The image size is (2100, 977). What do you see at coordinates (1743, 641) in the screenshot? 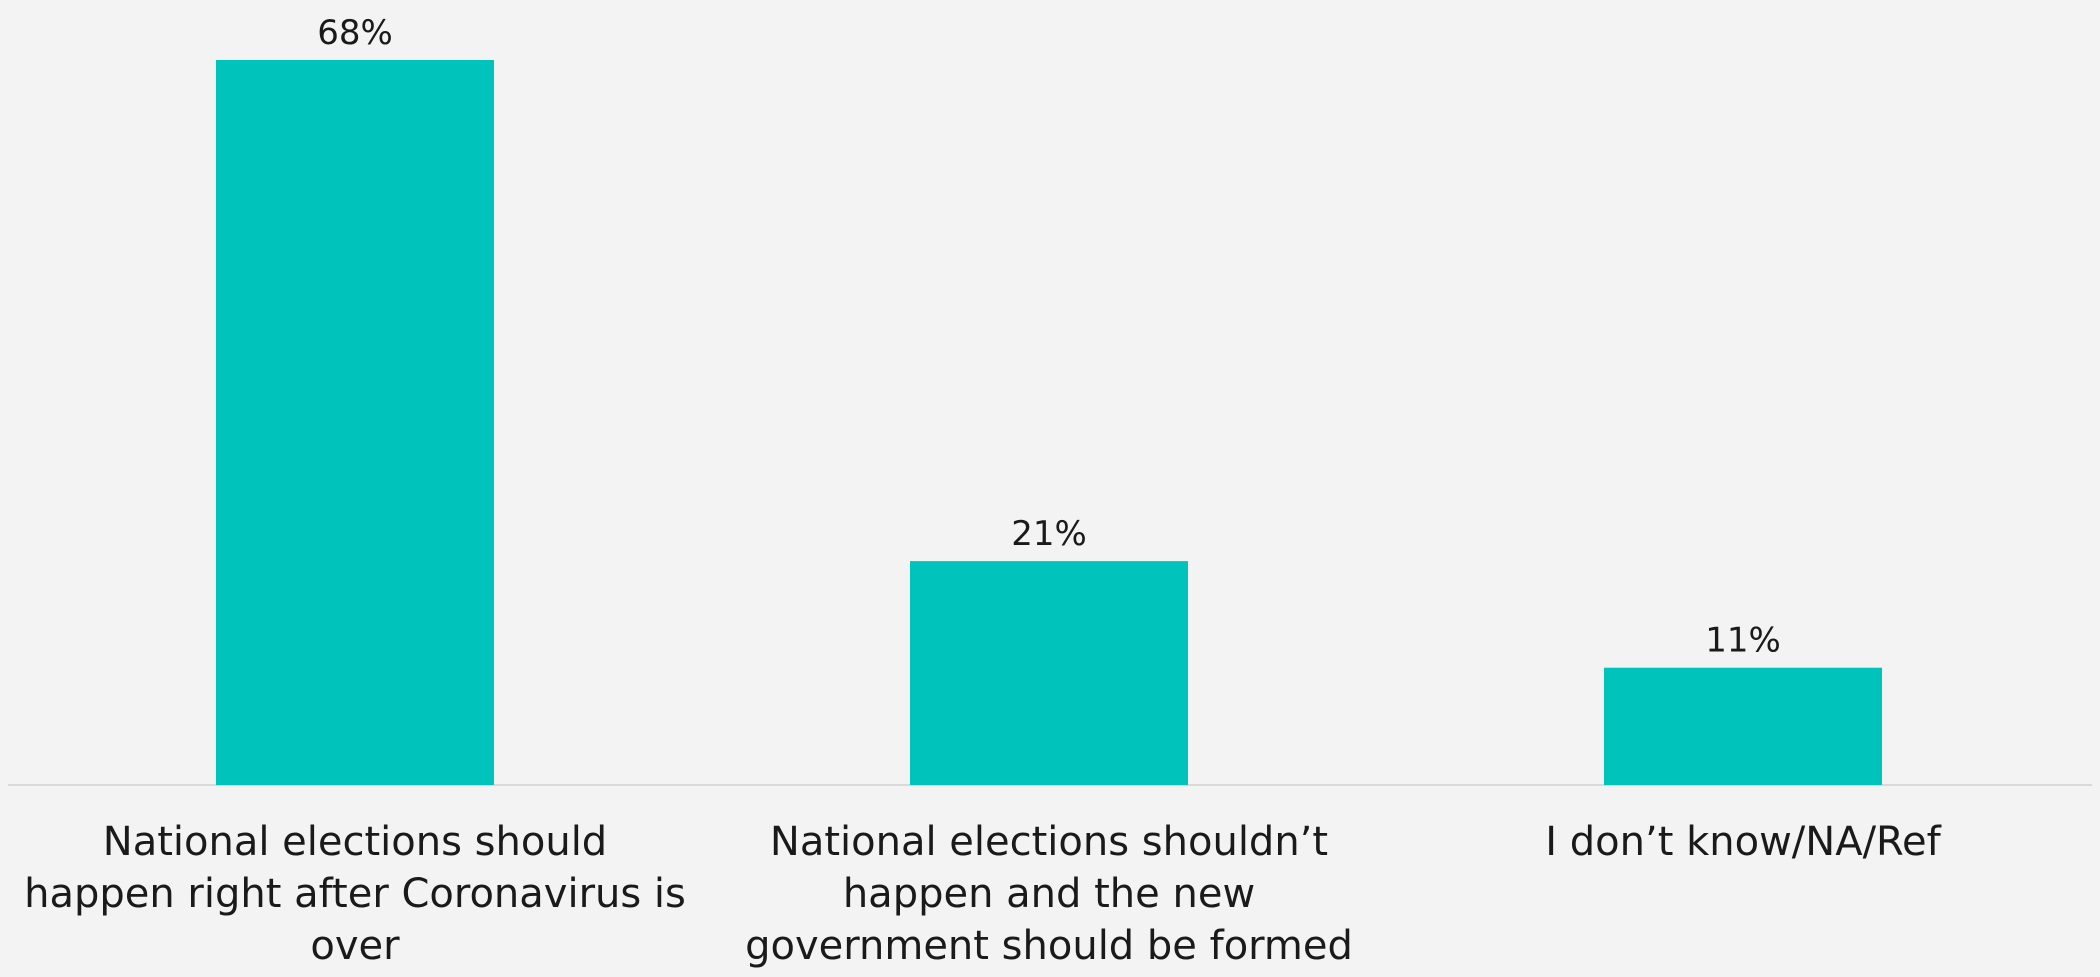
I see `data-label-3: 11%` at bounding box center [1743, 641].